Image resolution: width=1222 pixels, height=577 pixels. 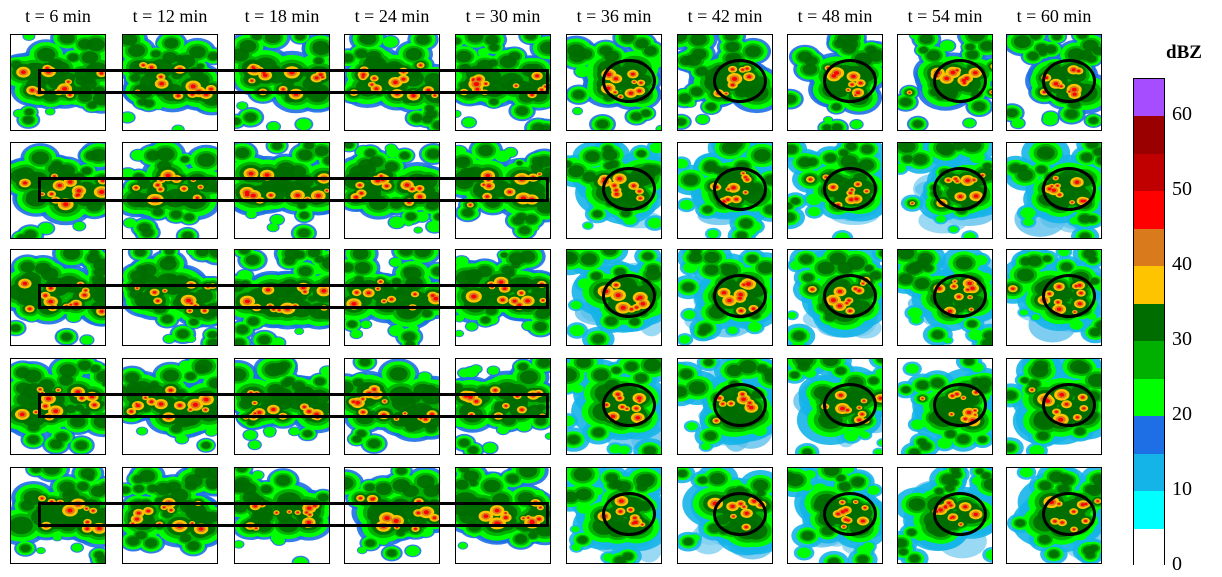 I want to click on column-label-4: t = 24 min, so click(x=392, y=16).